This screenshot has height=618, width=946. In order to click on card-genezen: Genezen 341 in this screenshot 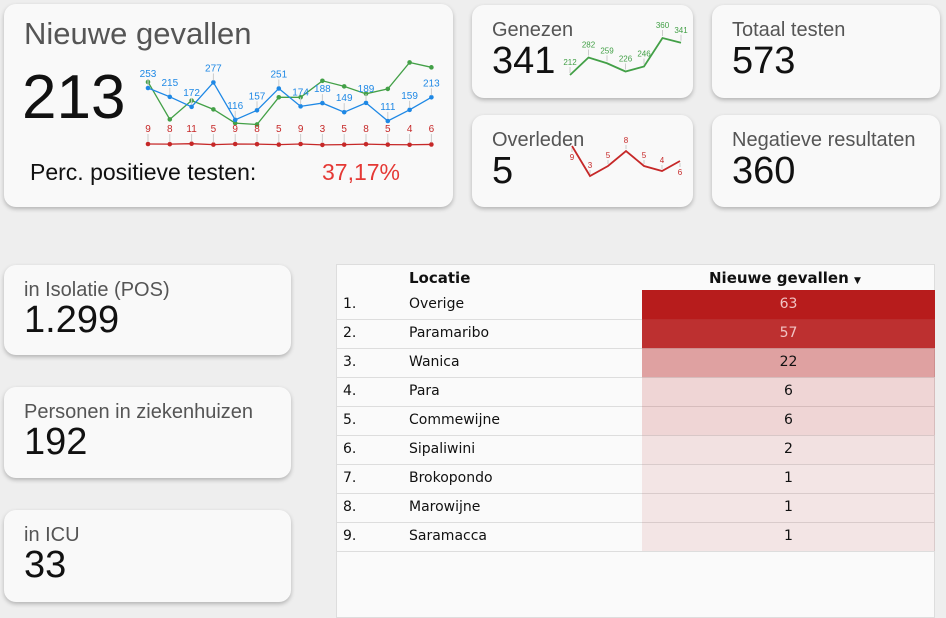, I will do `click(582, 51)`.